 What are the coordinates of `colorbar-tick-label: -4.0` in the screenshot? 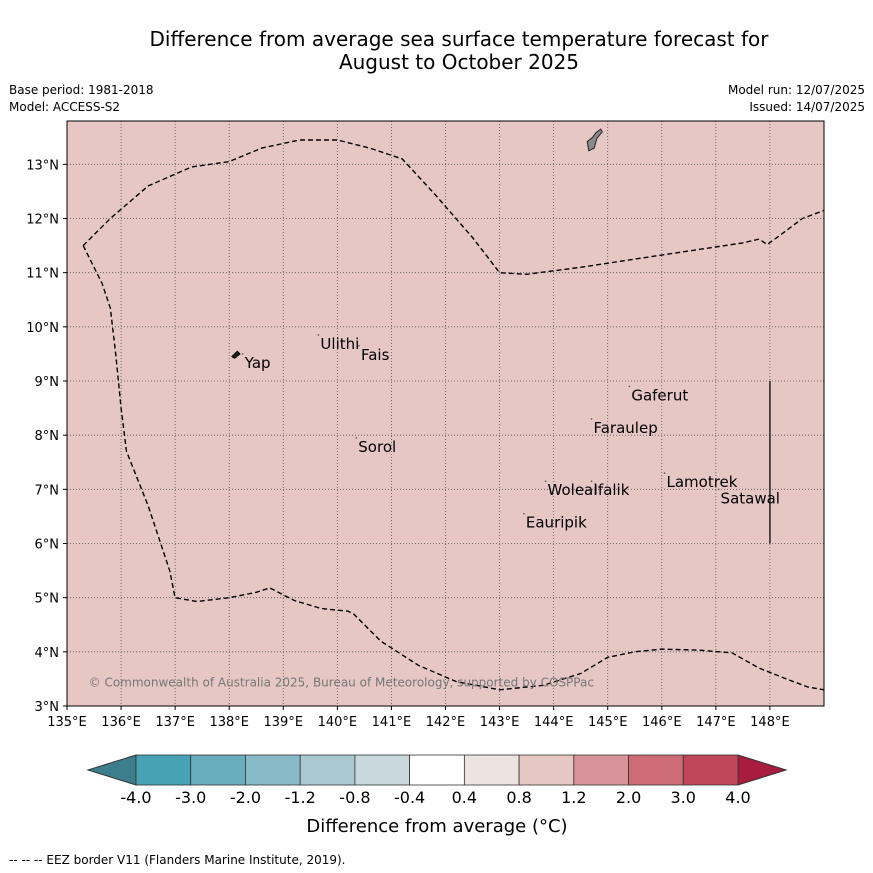 It's located at (135, 797).